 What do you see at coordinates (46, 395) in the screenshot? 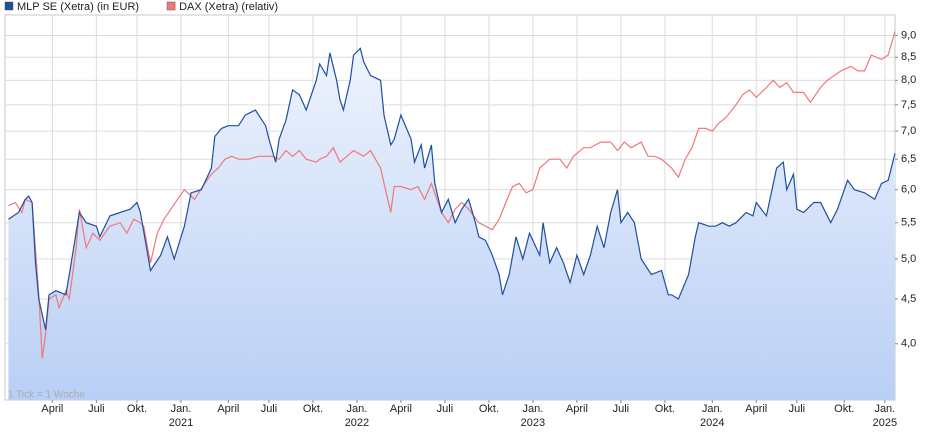
I see `annotation: 1 Tick = 1 Woche` at bounding box center [46, 395].